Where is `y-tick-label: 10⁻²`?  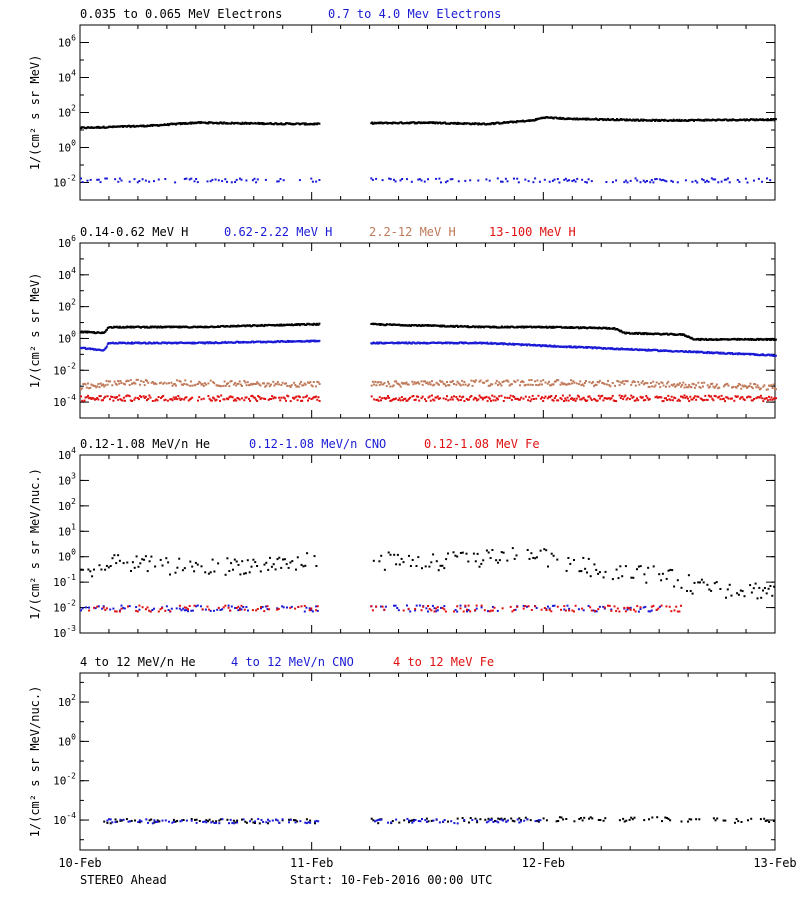 y-tick-label: 10⁻² is located at coordinates (64, 369).